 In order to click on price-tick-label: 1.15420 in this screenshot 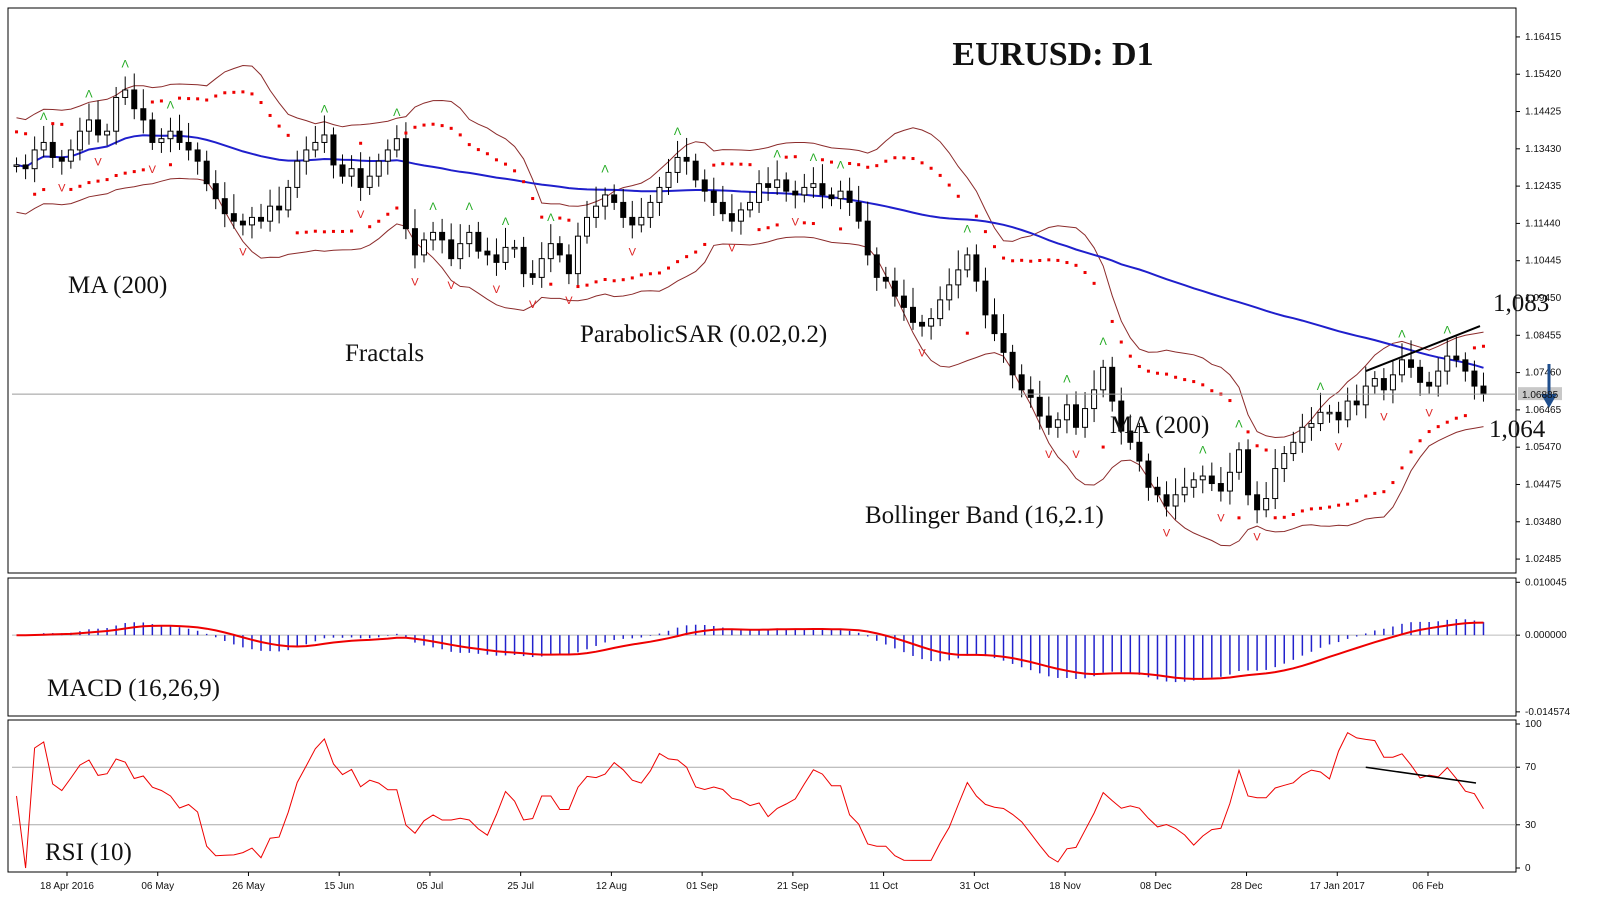, I will do `click(1543, 74)`.